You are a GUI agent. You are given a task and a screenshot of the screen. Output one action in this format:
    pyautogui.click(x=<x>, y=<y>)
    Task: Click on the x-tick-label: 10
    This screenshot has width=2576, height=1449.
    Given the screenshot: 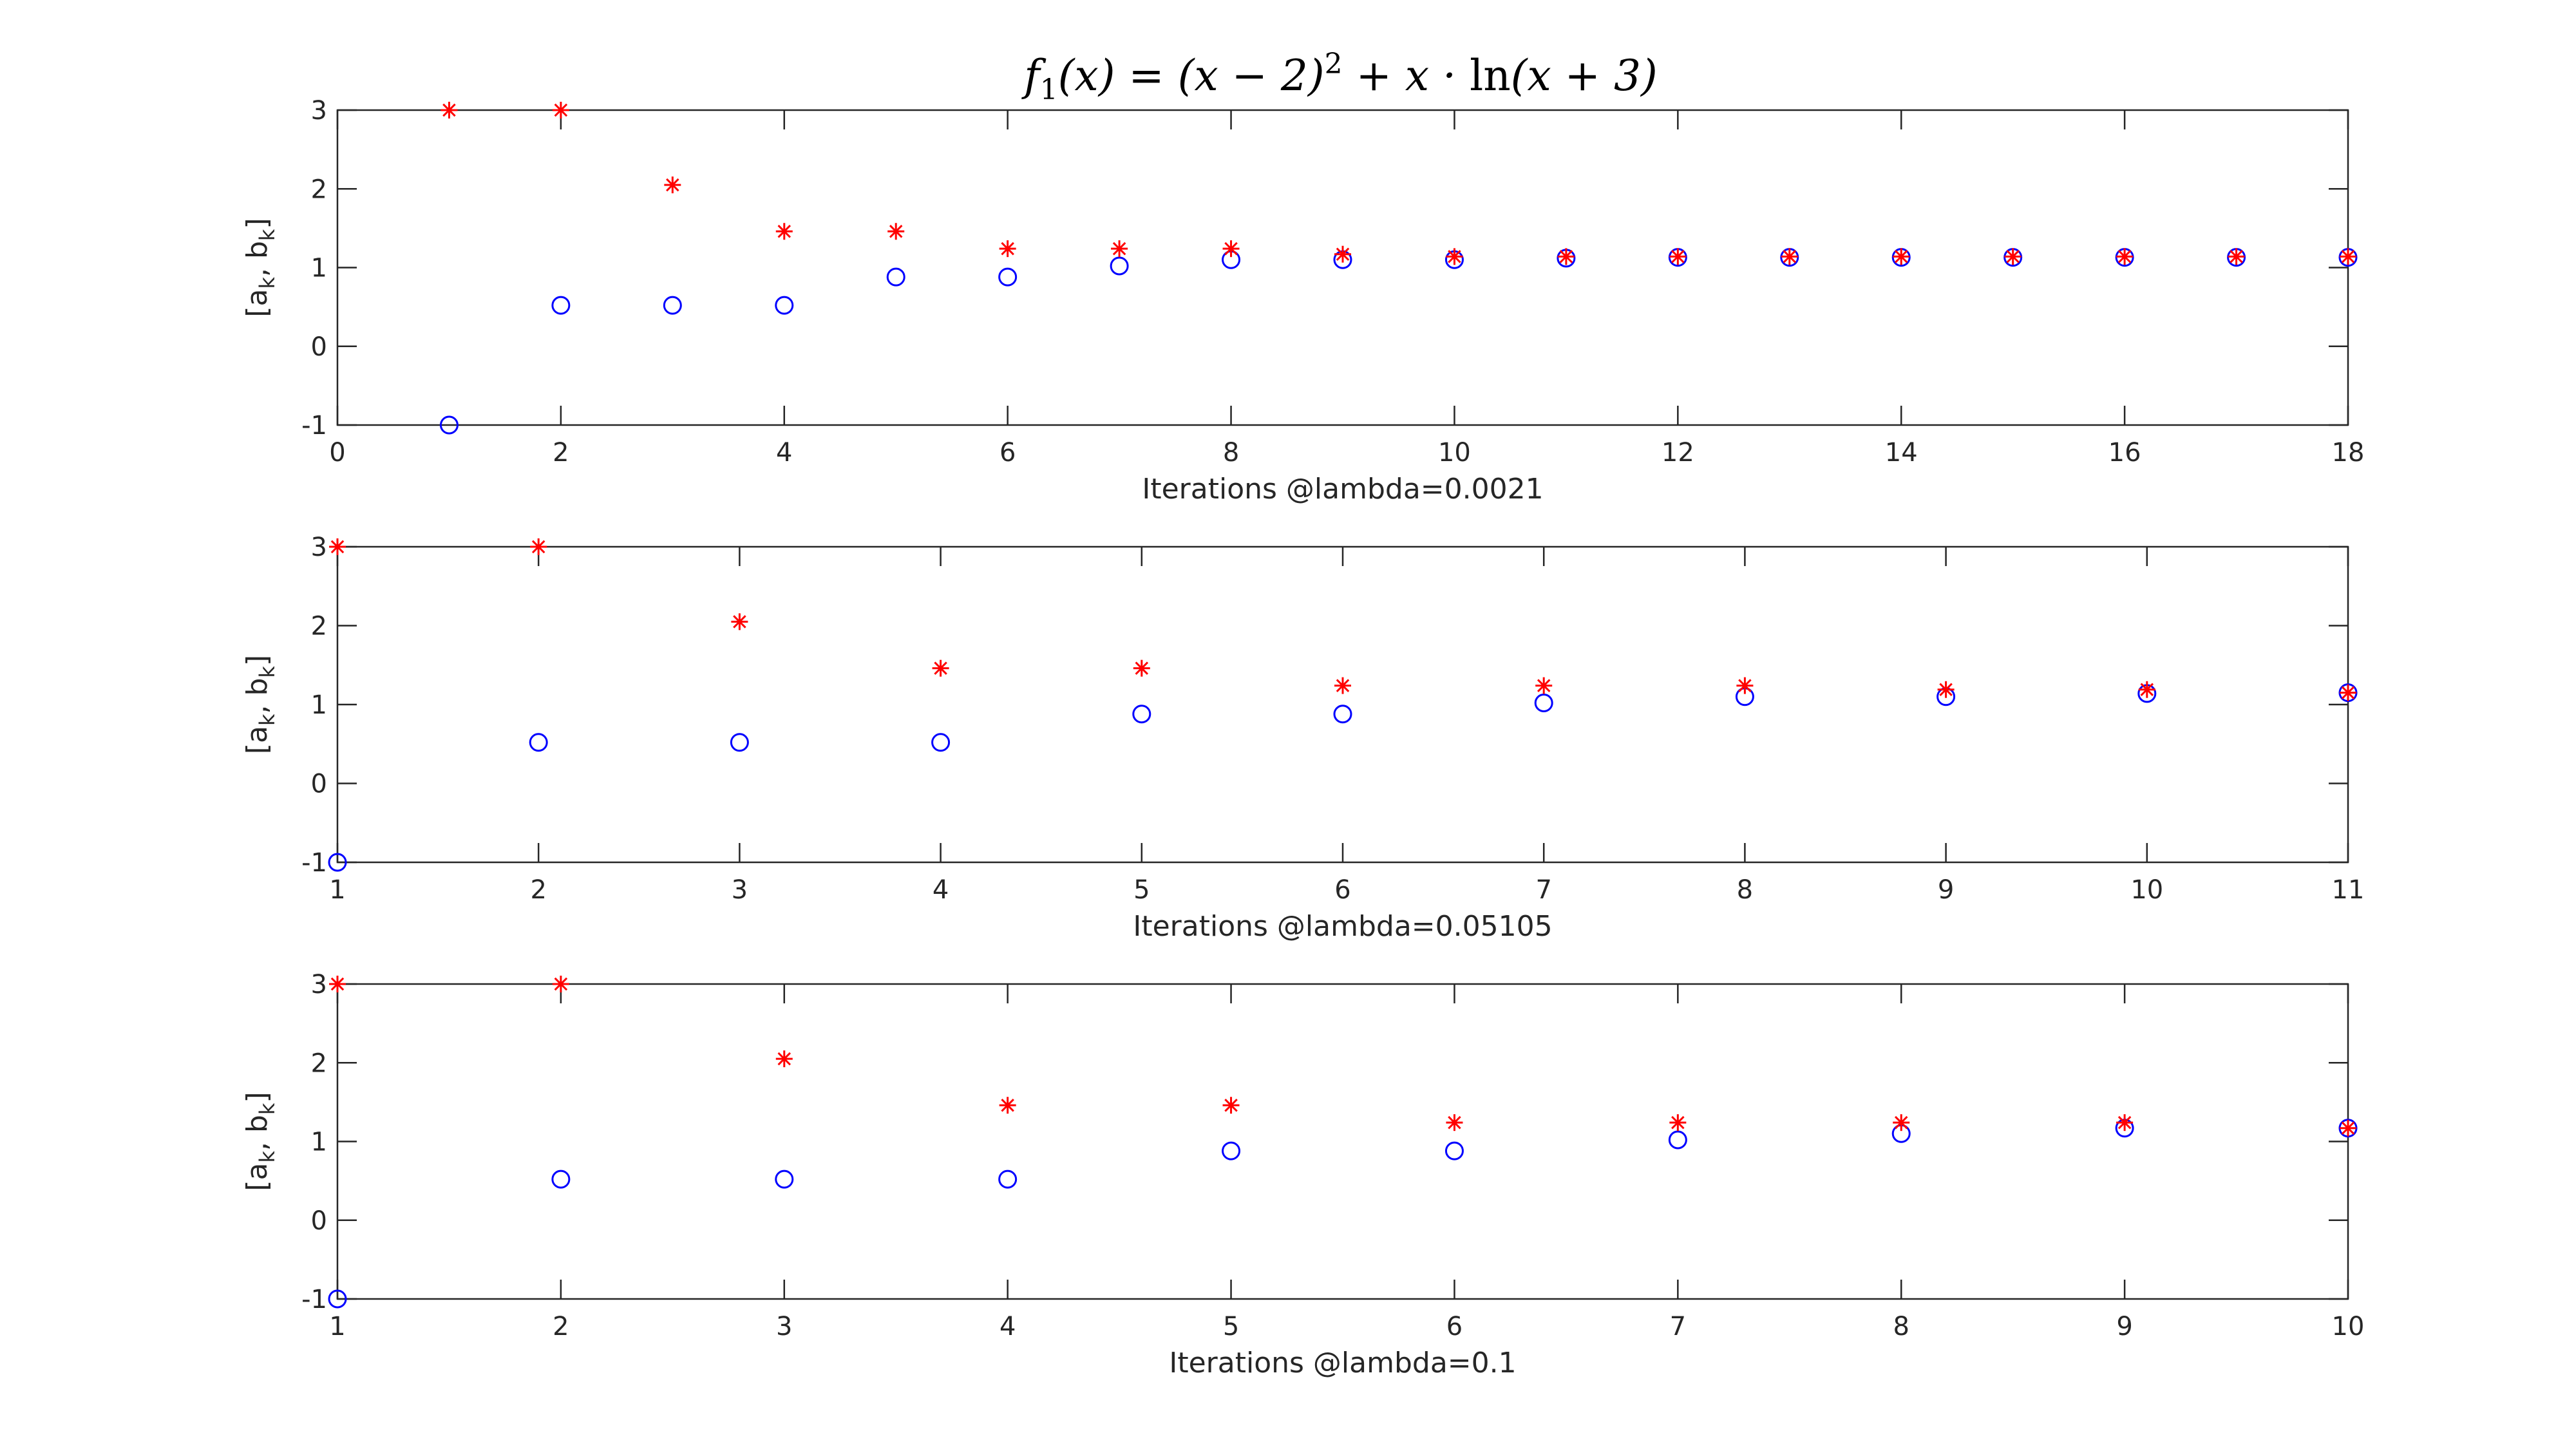 What is the action you would take?
    pyautogui.click(x=1454, y=453)
    